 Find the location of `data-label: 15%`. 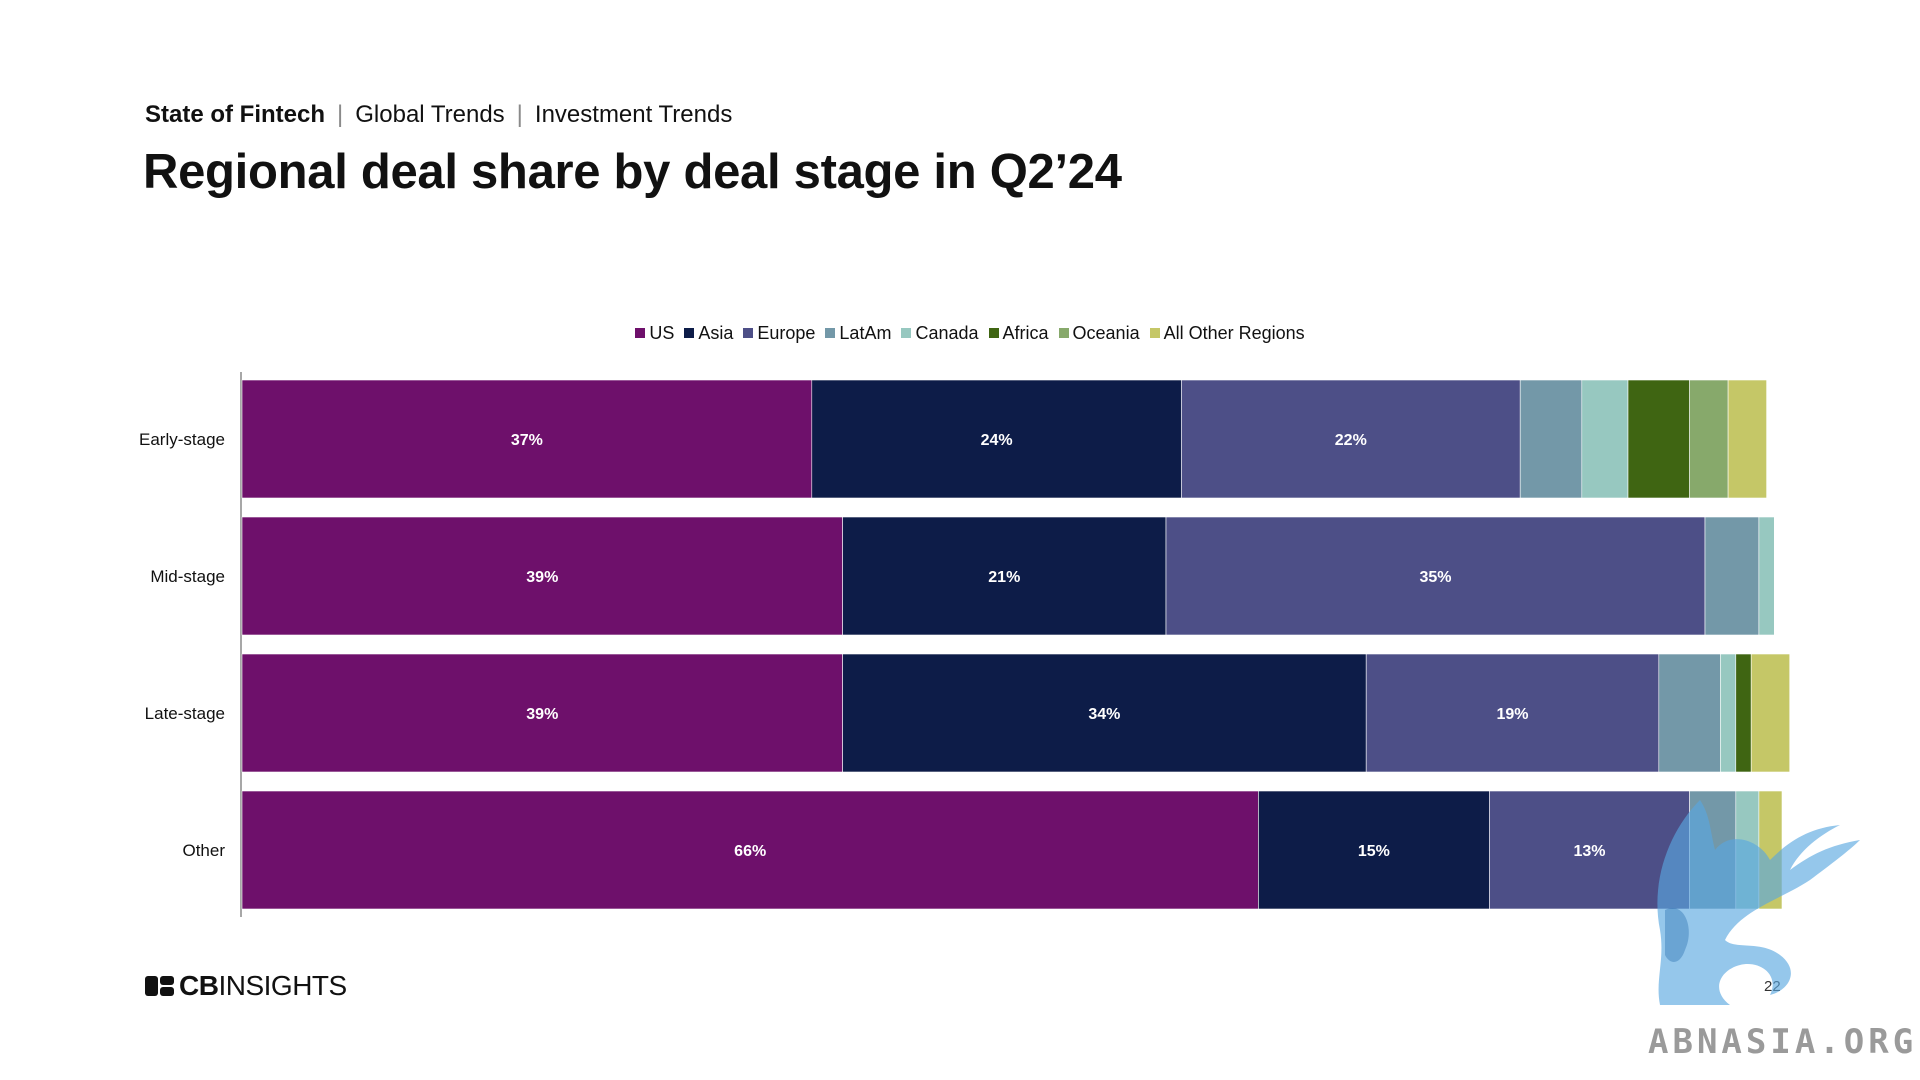

data-label: 15% is located at coordinates (1374, 851).